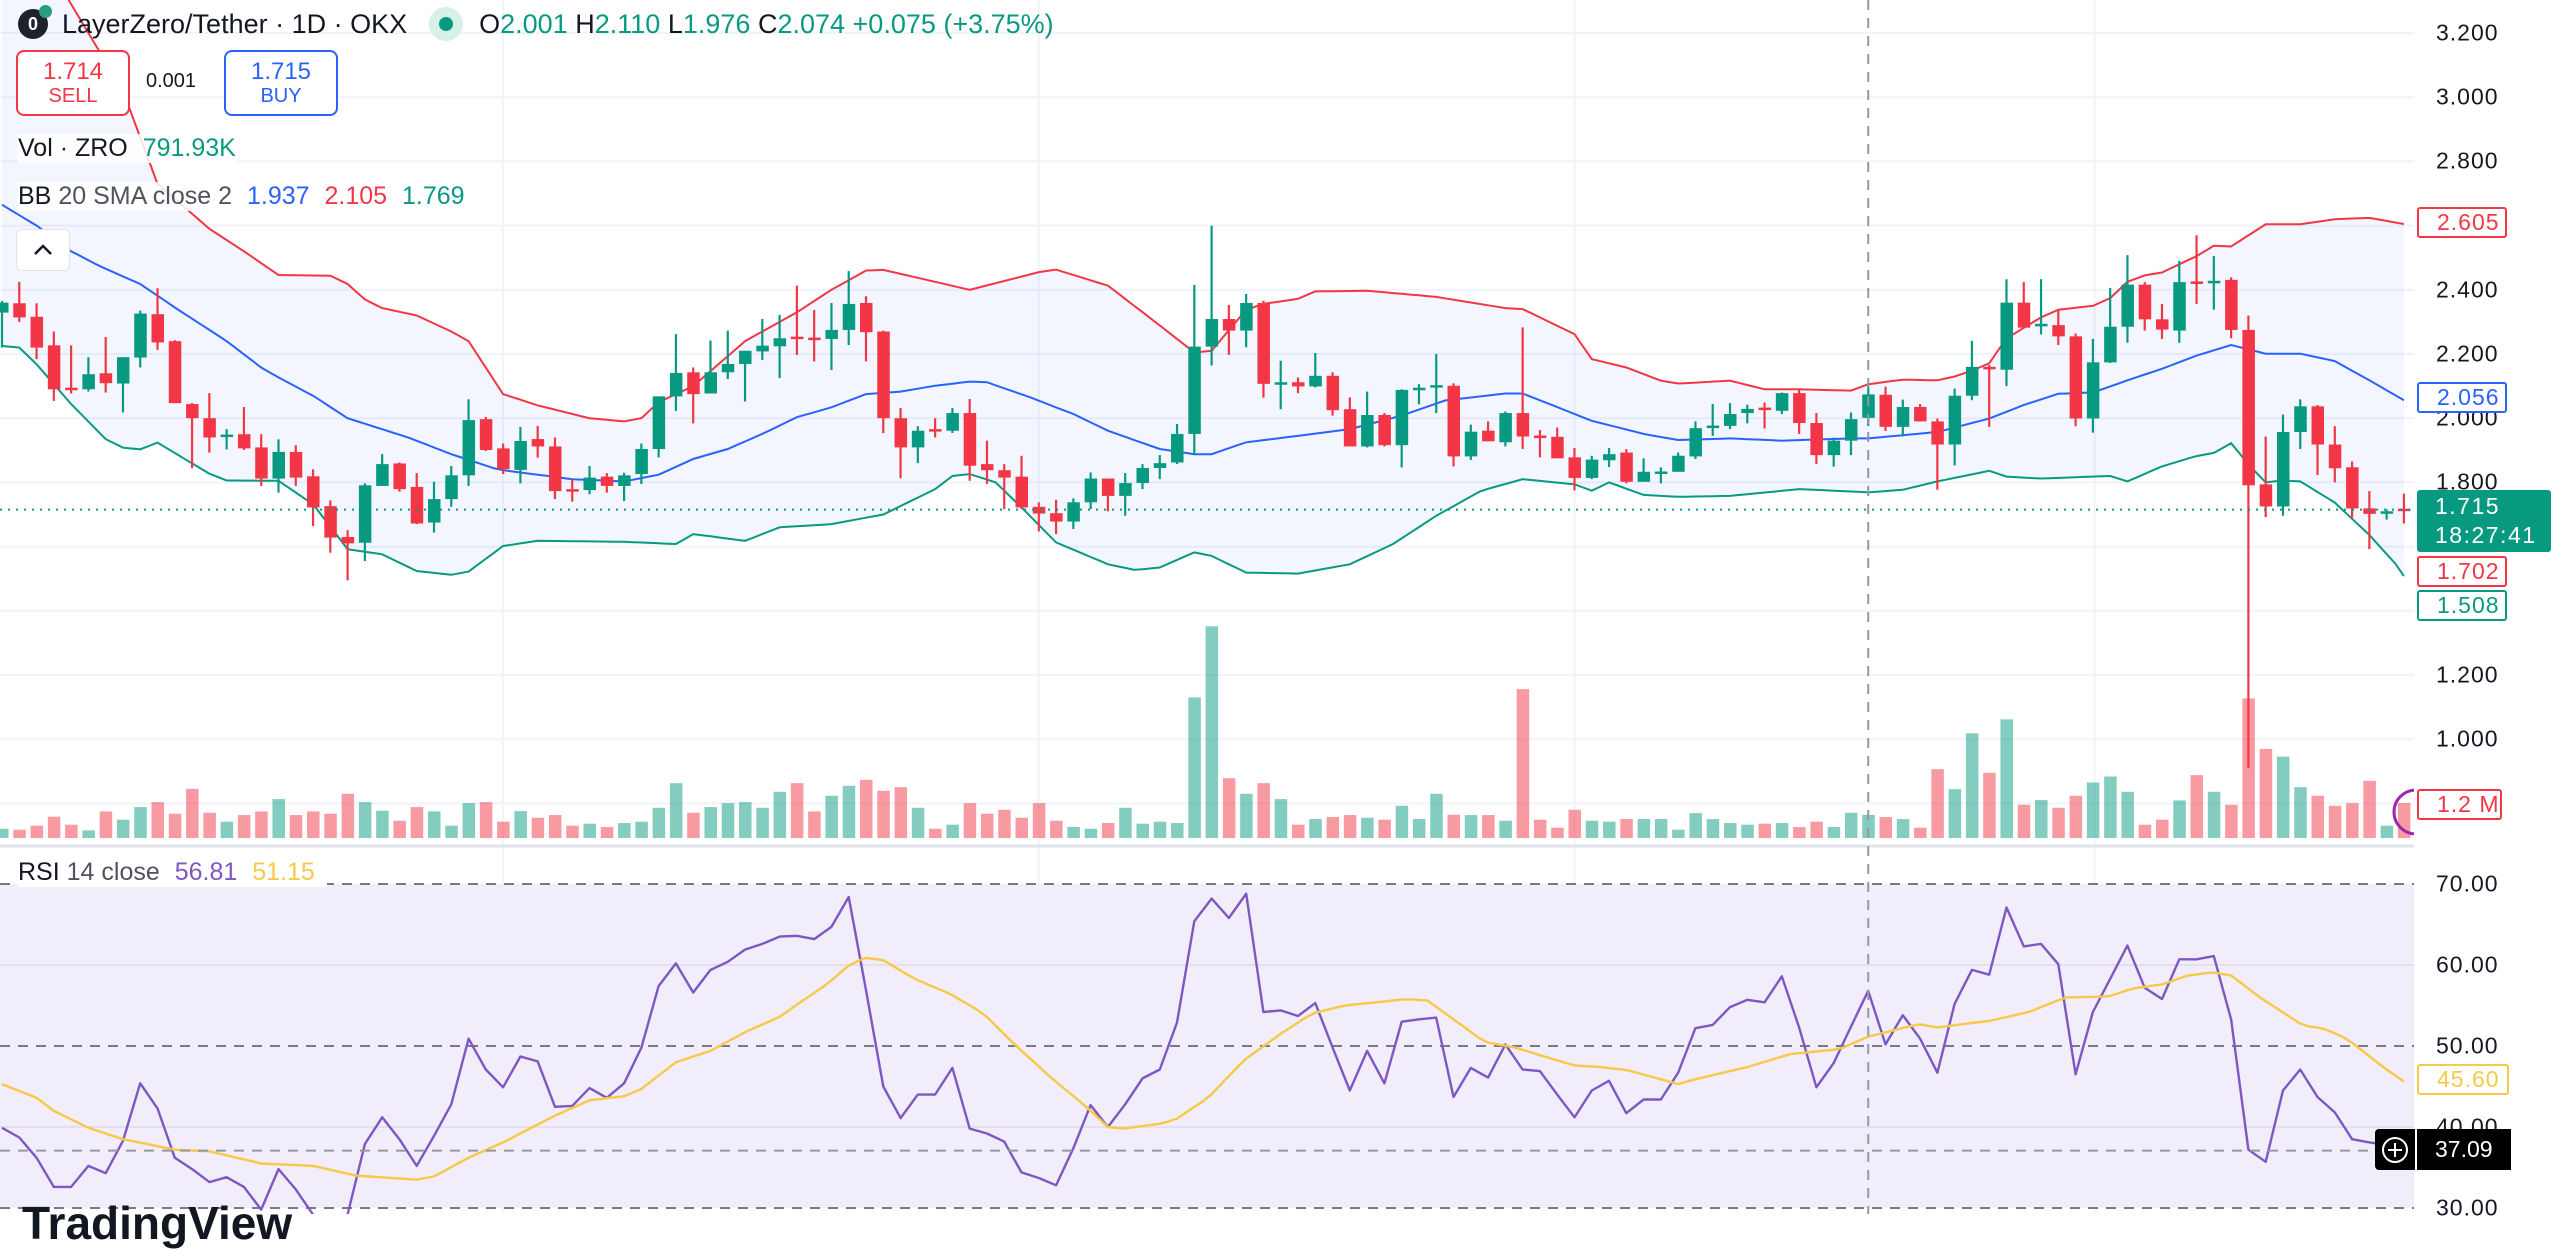  What do you see at coordinates (43, 250) in the screenshot?
I see `collapse-legend-button` at bounding box center [43, 250].